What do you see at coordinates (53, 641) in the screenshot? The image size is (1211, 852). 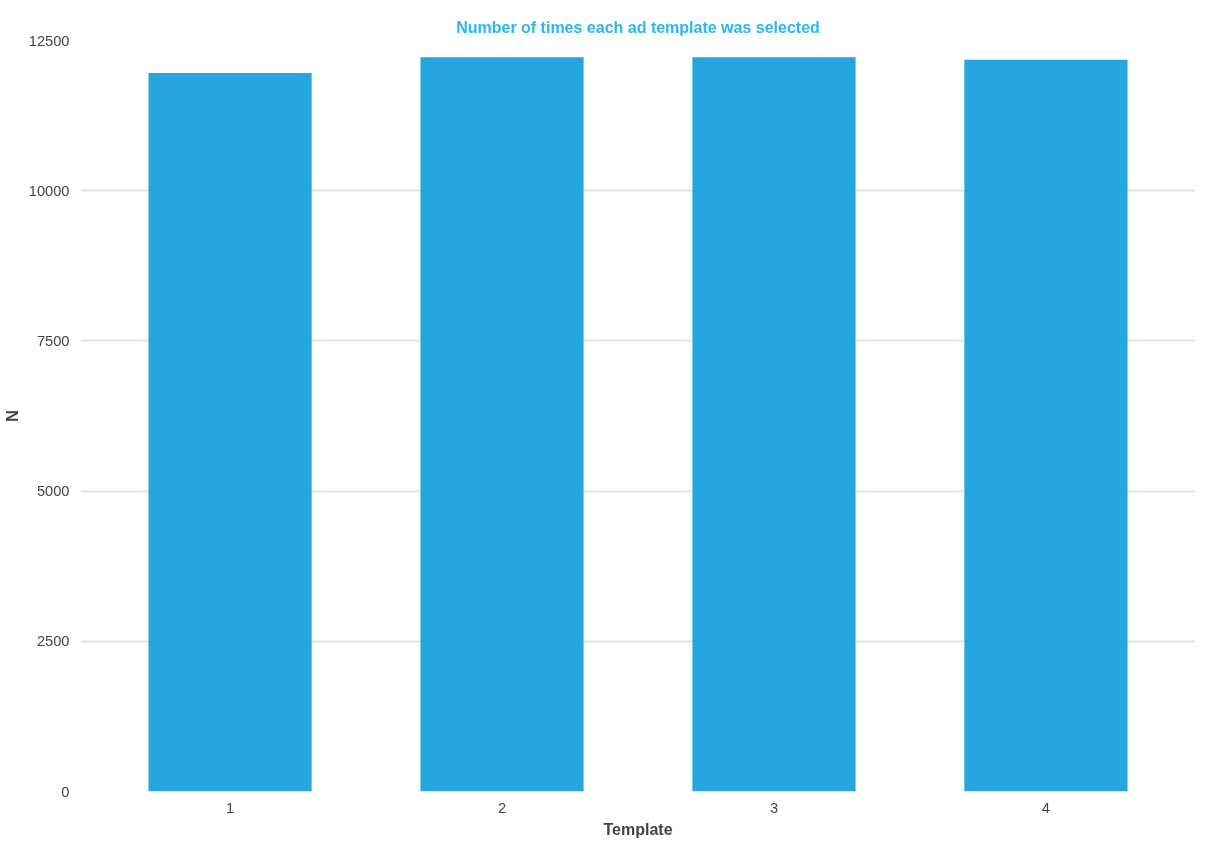 I see `y-tick-label: 2500` at bounding box center [53, 641].